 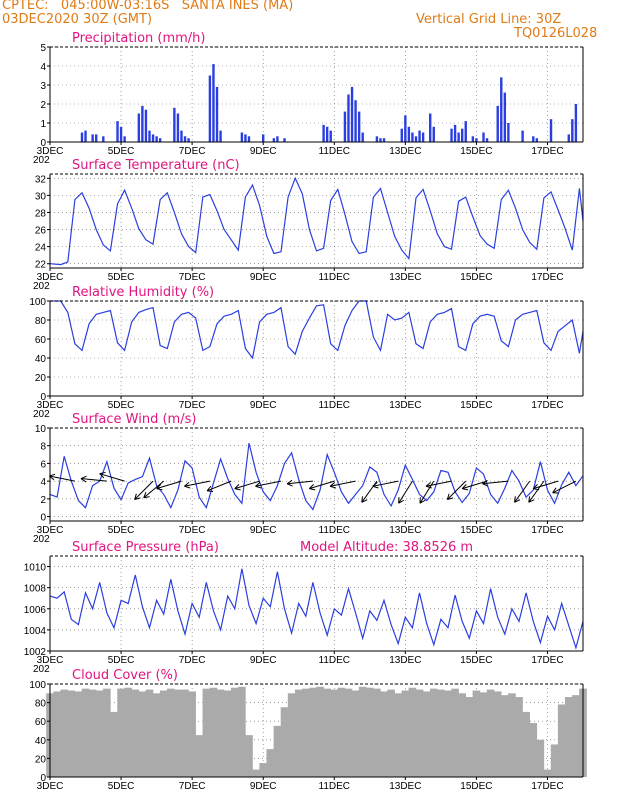 What do you see at coordinates (41, 321) in the screenshot?
I see `y-tick-label: 80` at bounding box center [41, 321].